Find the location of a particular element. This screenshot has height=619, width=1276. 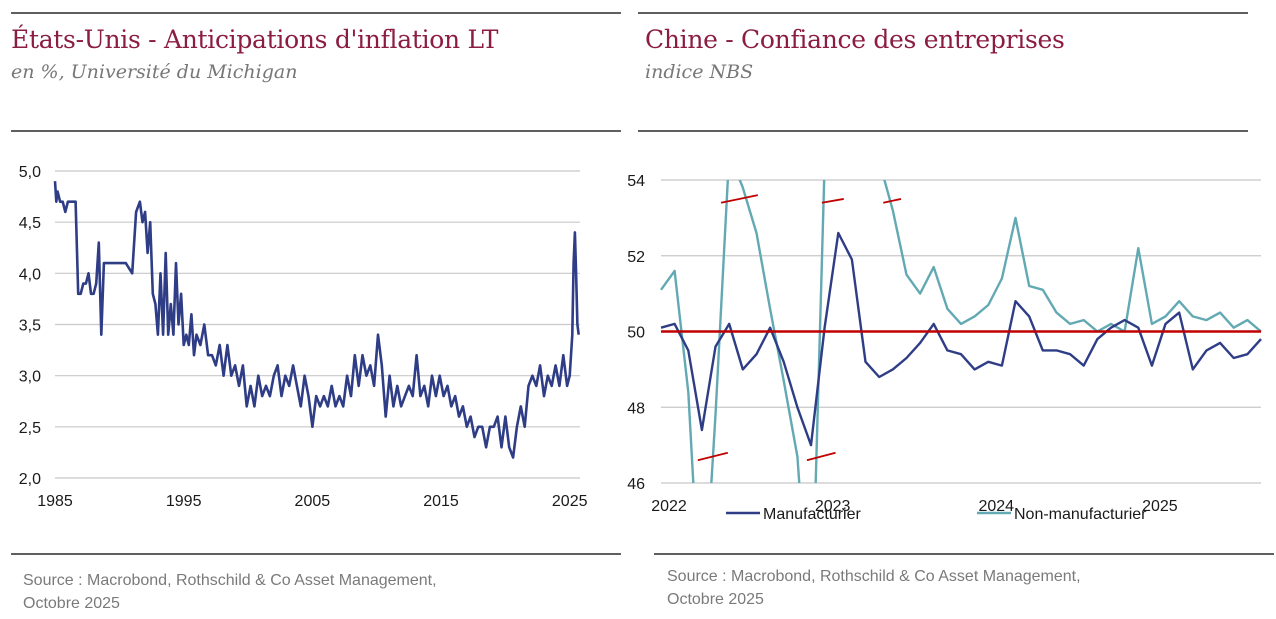

y-tick-label: 46 is located at coordinates (636, 484).